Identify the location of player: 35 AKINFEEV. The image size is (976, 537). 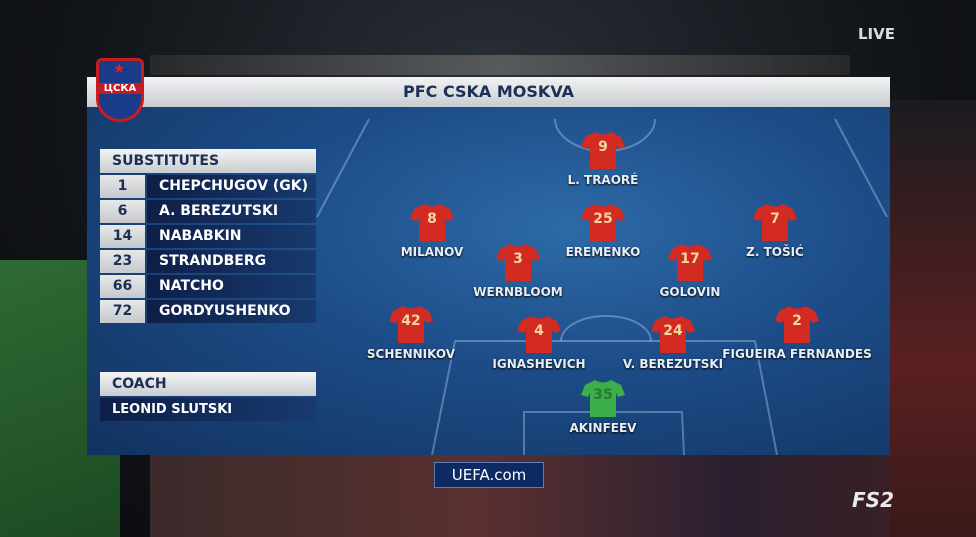
(603, 406).